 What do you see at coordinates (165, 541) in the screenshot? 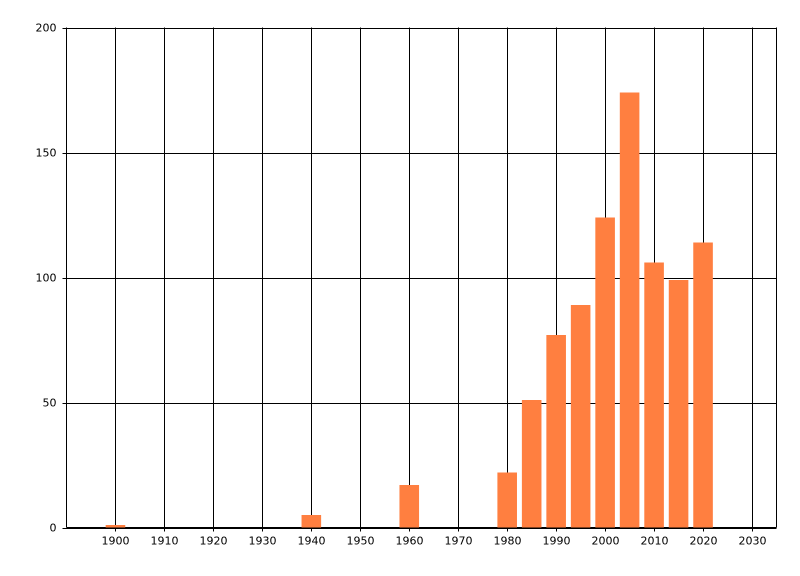
I see `x-tick-label: 1910` at bounding box center [165, 541].